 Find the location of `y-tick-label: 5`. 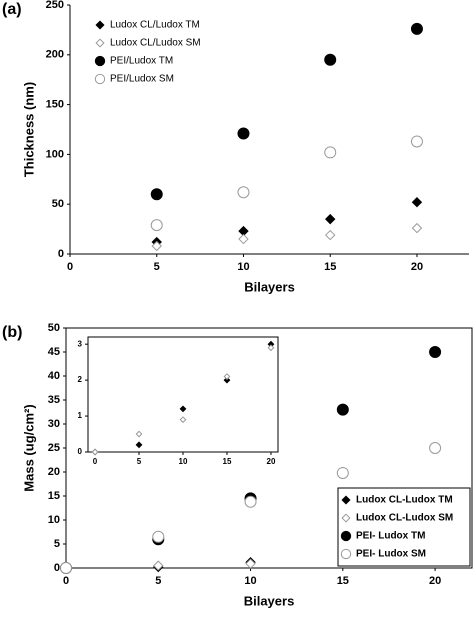

y-tick-label: 5 is located at coordinates (57, 544).